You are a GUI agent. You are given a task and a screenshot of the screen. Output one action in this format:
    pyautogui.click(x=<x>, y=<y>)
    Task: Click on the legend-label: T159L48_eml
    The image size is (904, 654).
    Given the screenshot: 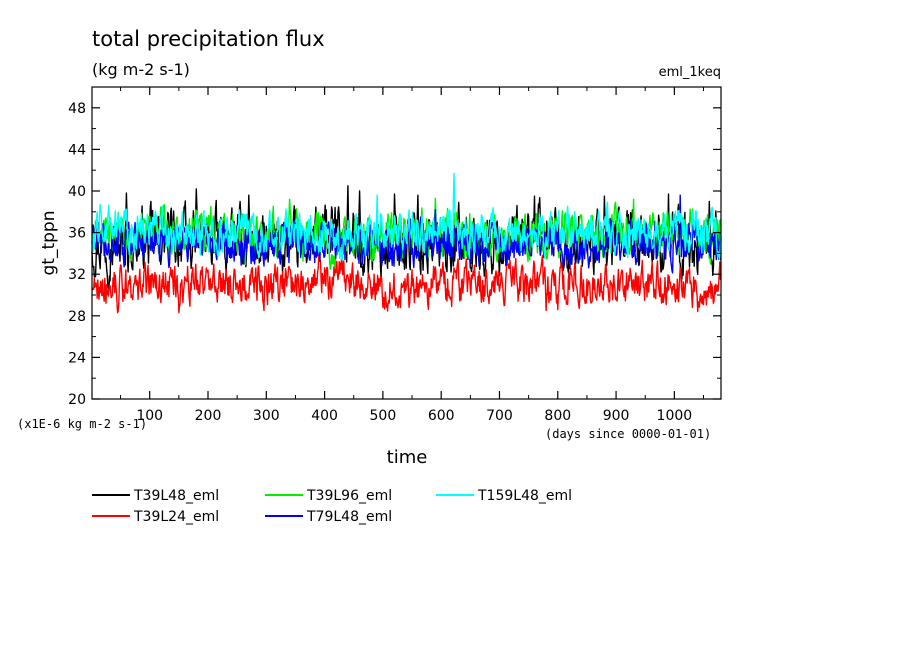 What is the action you would take?
    pyautogui.click(x=524, y=496)
    